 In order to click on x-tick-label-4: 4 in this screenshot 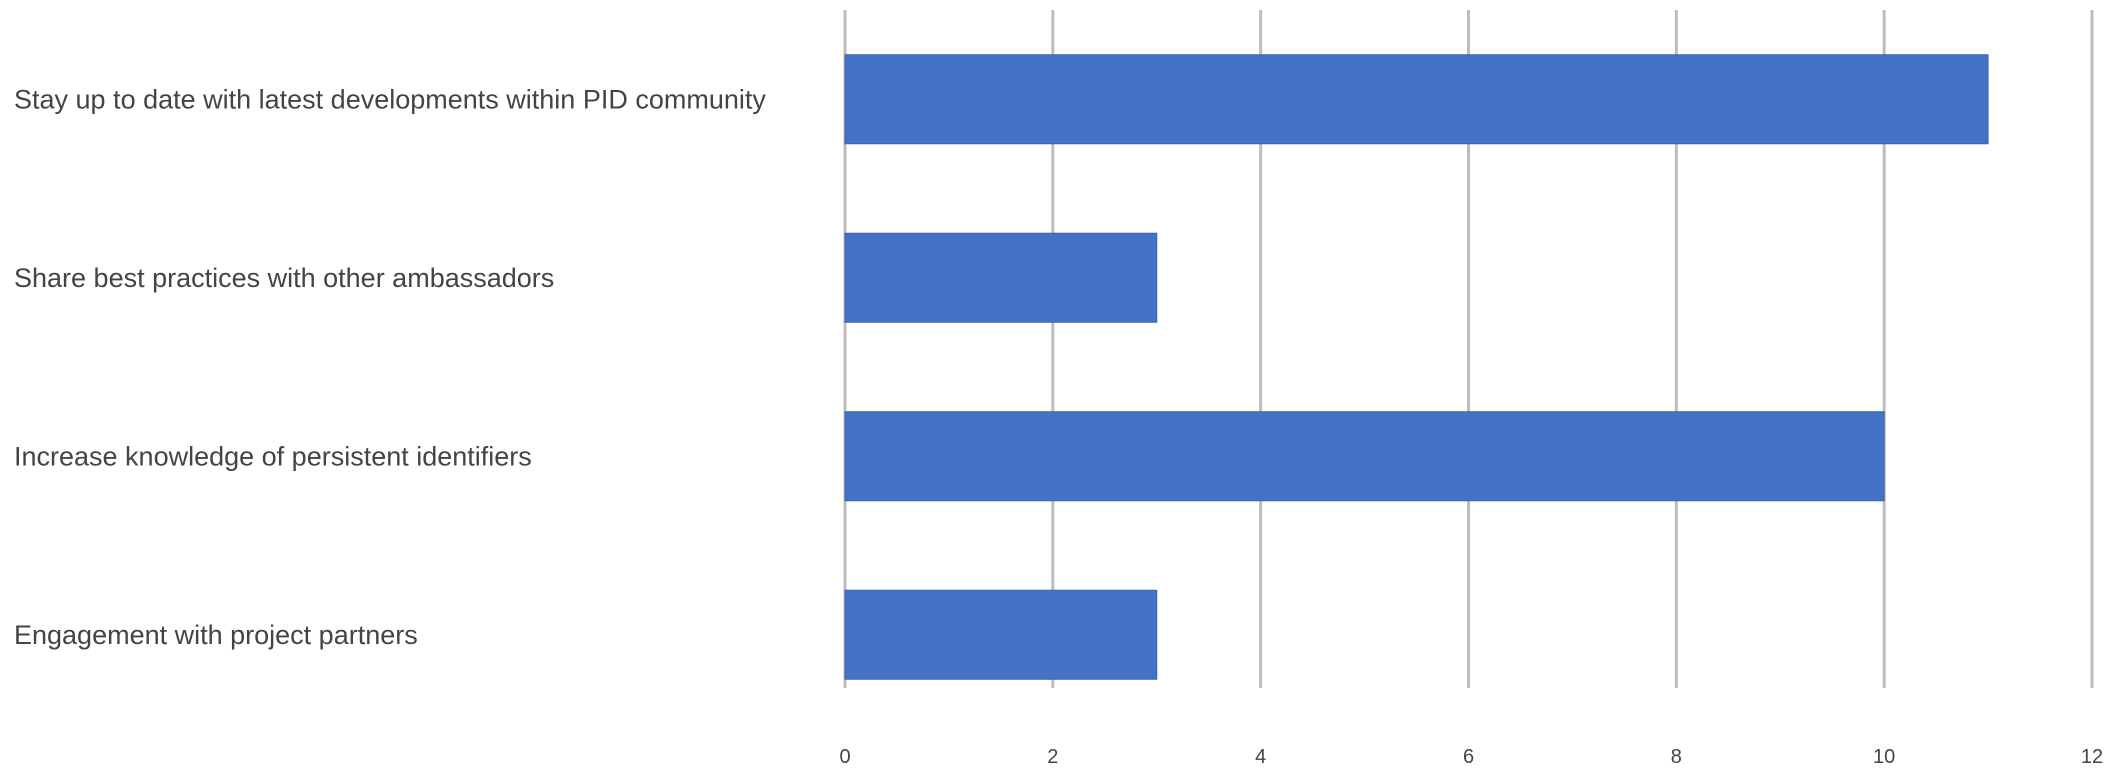, I will do `click(1260, 757)`.